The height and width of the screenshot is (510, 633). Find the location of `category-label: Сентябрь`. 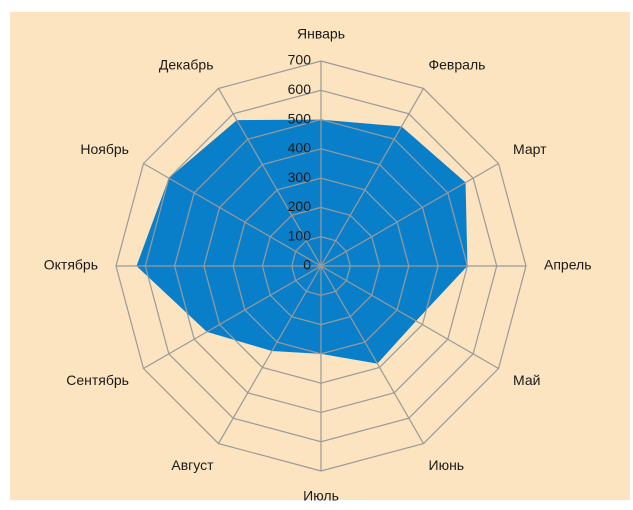

category-label: Сентябрь is located at coordinates (97, 380).